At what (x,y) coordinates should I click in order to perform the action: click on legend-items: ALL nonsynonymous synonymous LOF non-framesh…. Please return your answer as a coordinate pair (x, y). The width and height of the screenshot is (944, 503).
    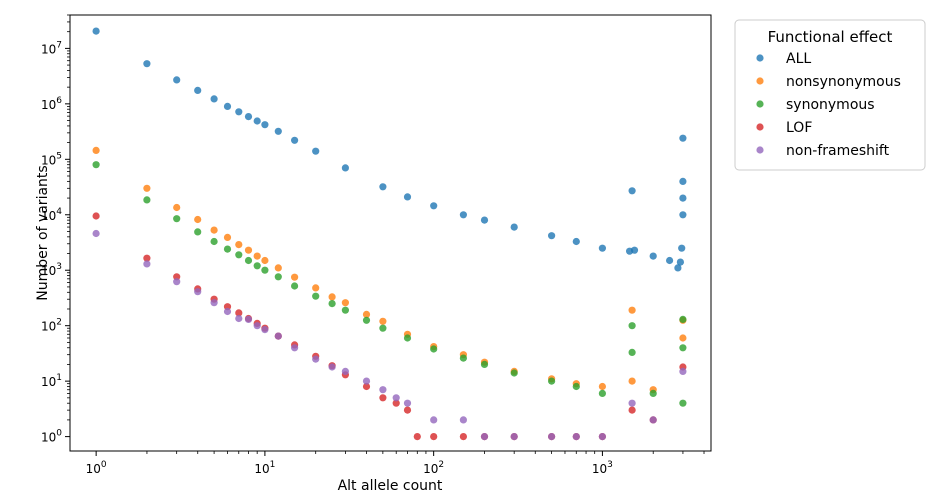
    Looking at the image, I should click on (828, 105).